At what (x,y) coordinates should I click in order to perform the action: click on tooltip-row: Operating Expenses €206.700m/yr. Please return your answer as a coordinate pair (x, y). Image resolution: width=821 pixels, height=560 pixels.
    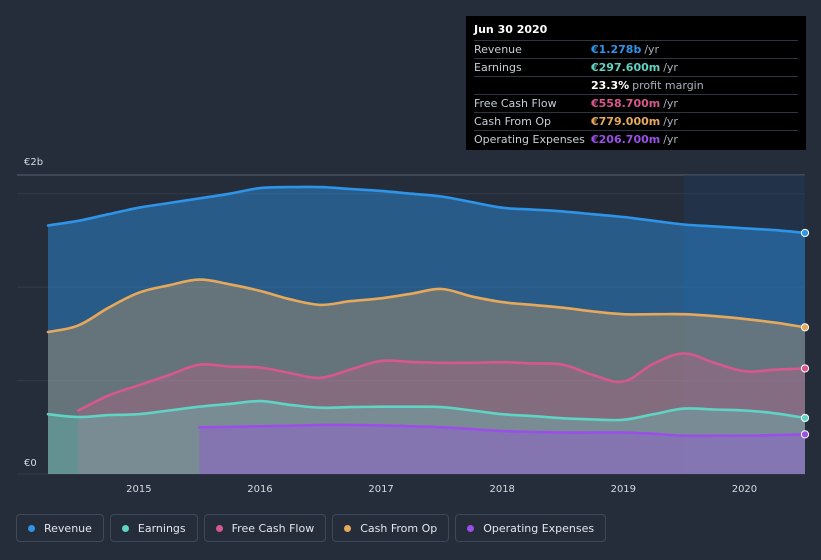
    Looking at the image, I should click on (636, 139).